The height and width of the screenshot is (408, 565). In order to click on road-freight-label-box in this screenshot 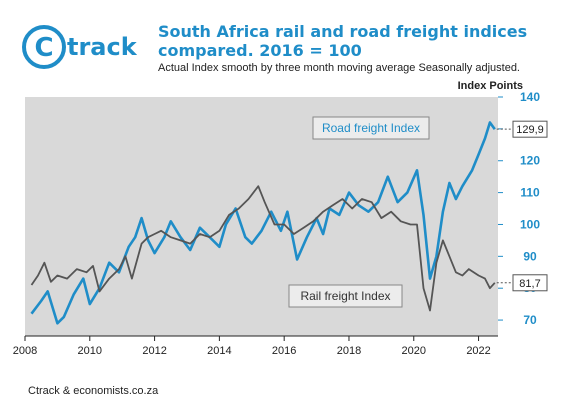, I will do `click(371, 128)`.